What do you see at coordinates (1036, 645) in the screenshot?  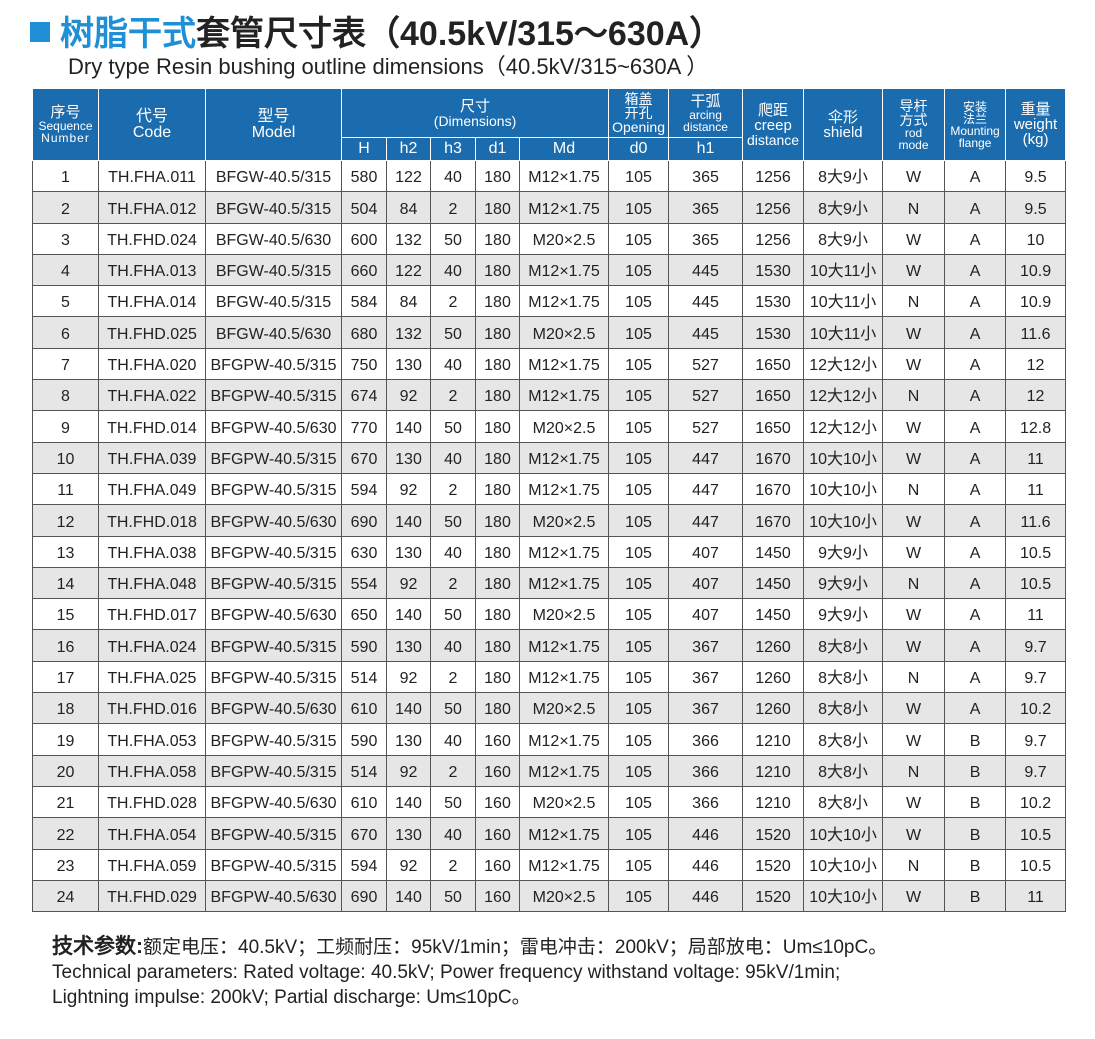 I see `cell-weight: 9.7` at bounding box center [1036, 645].